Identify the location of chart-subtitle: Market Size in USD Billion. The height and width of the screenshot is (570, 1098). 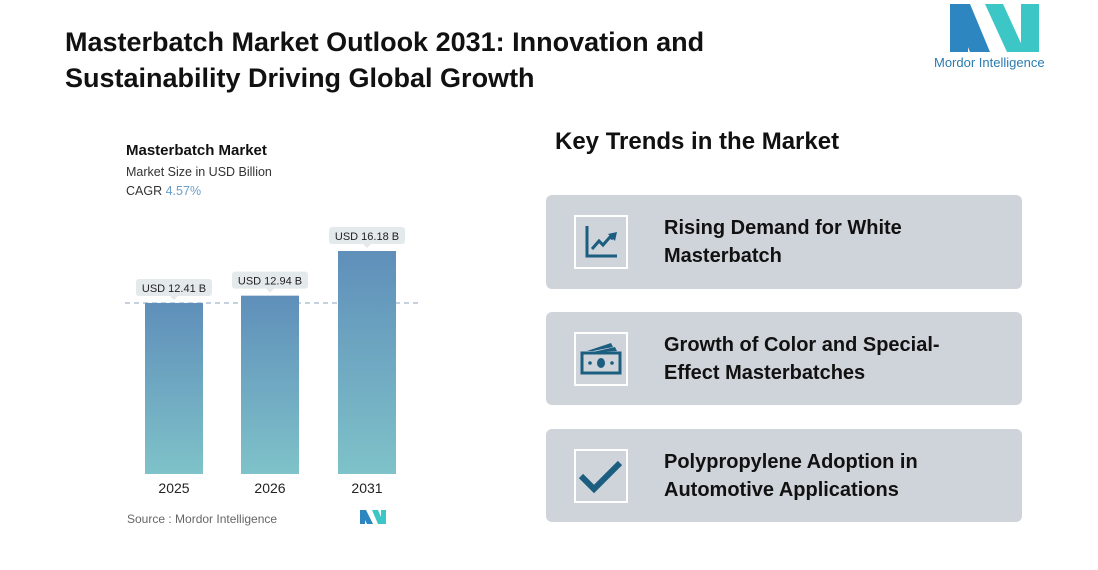
(199, 172).